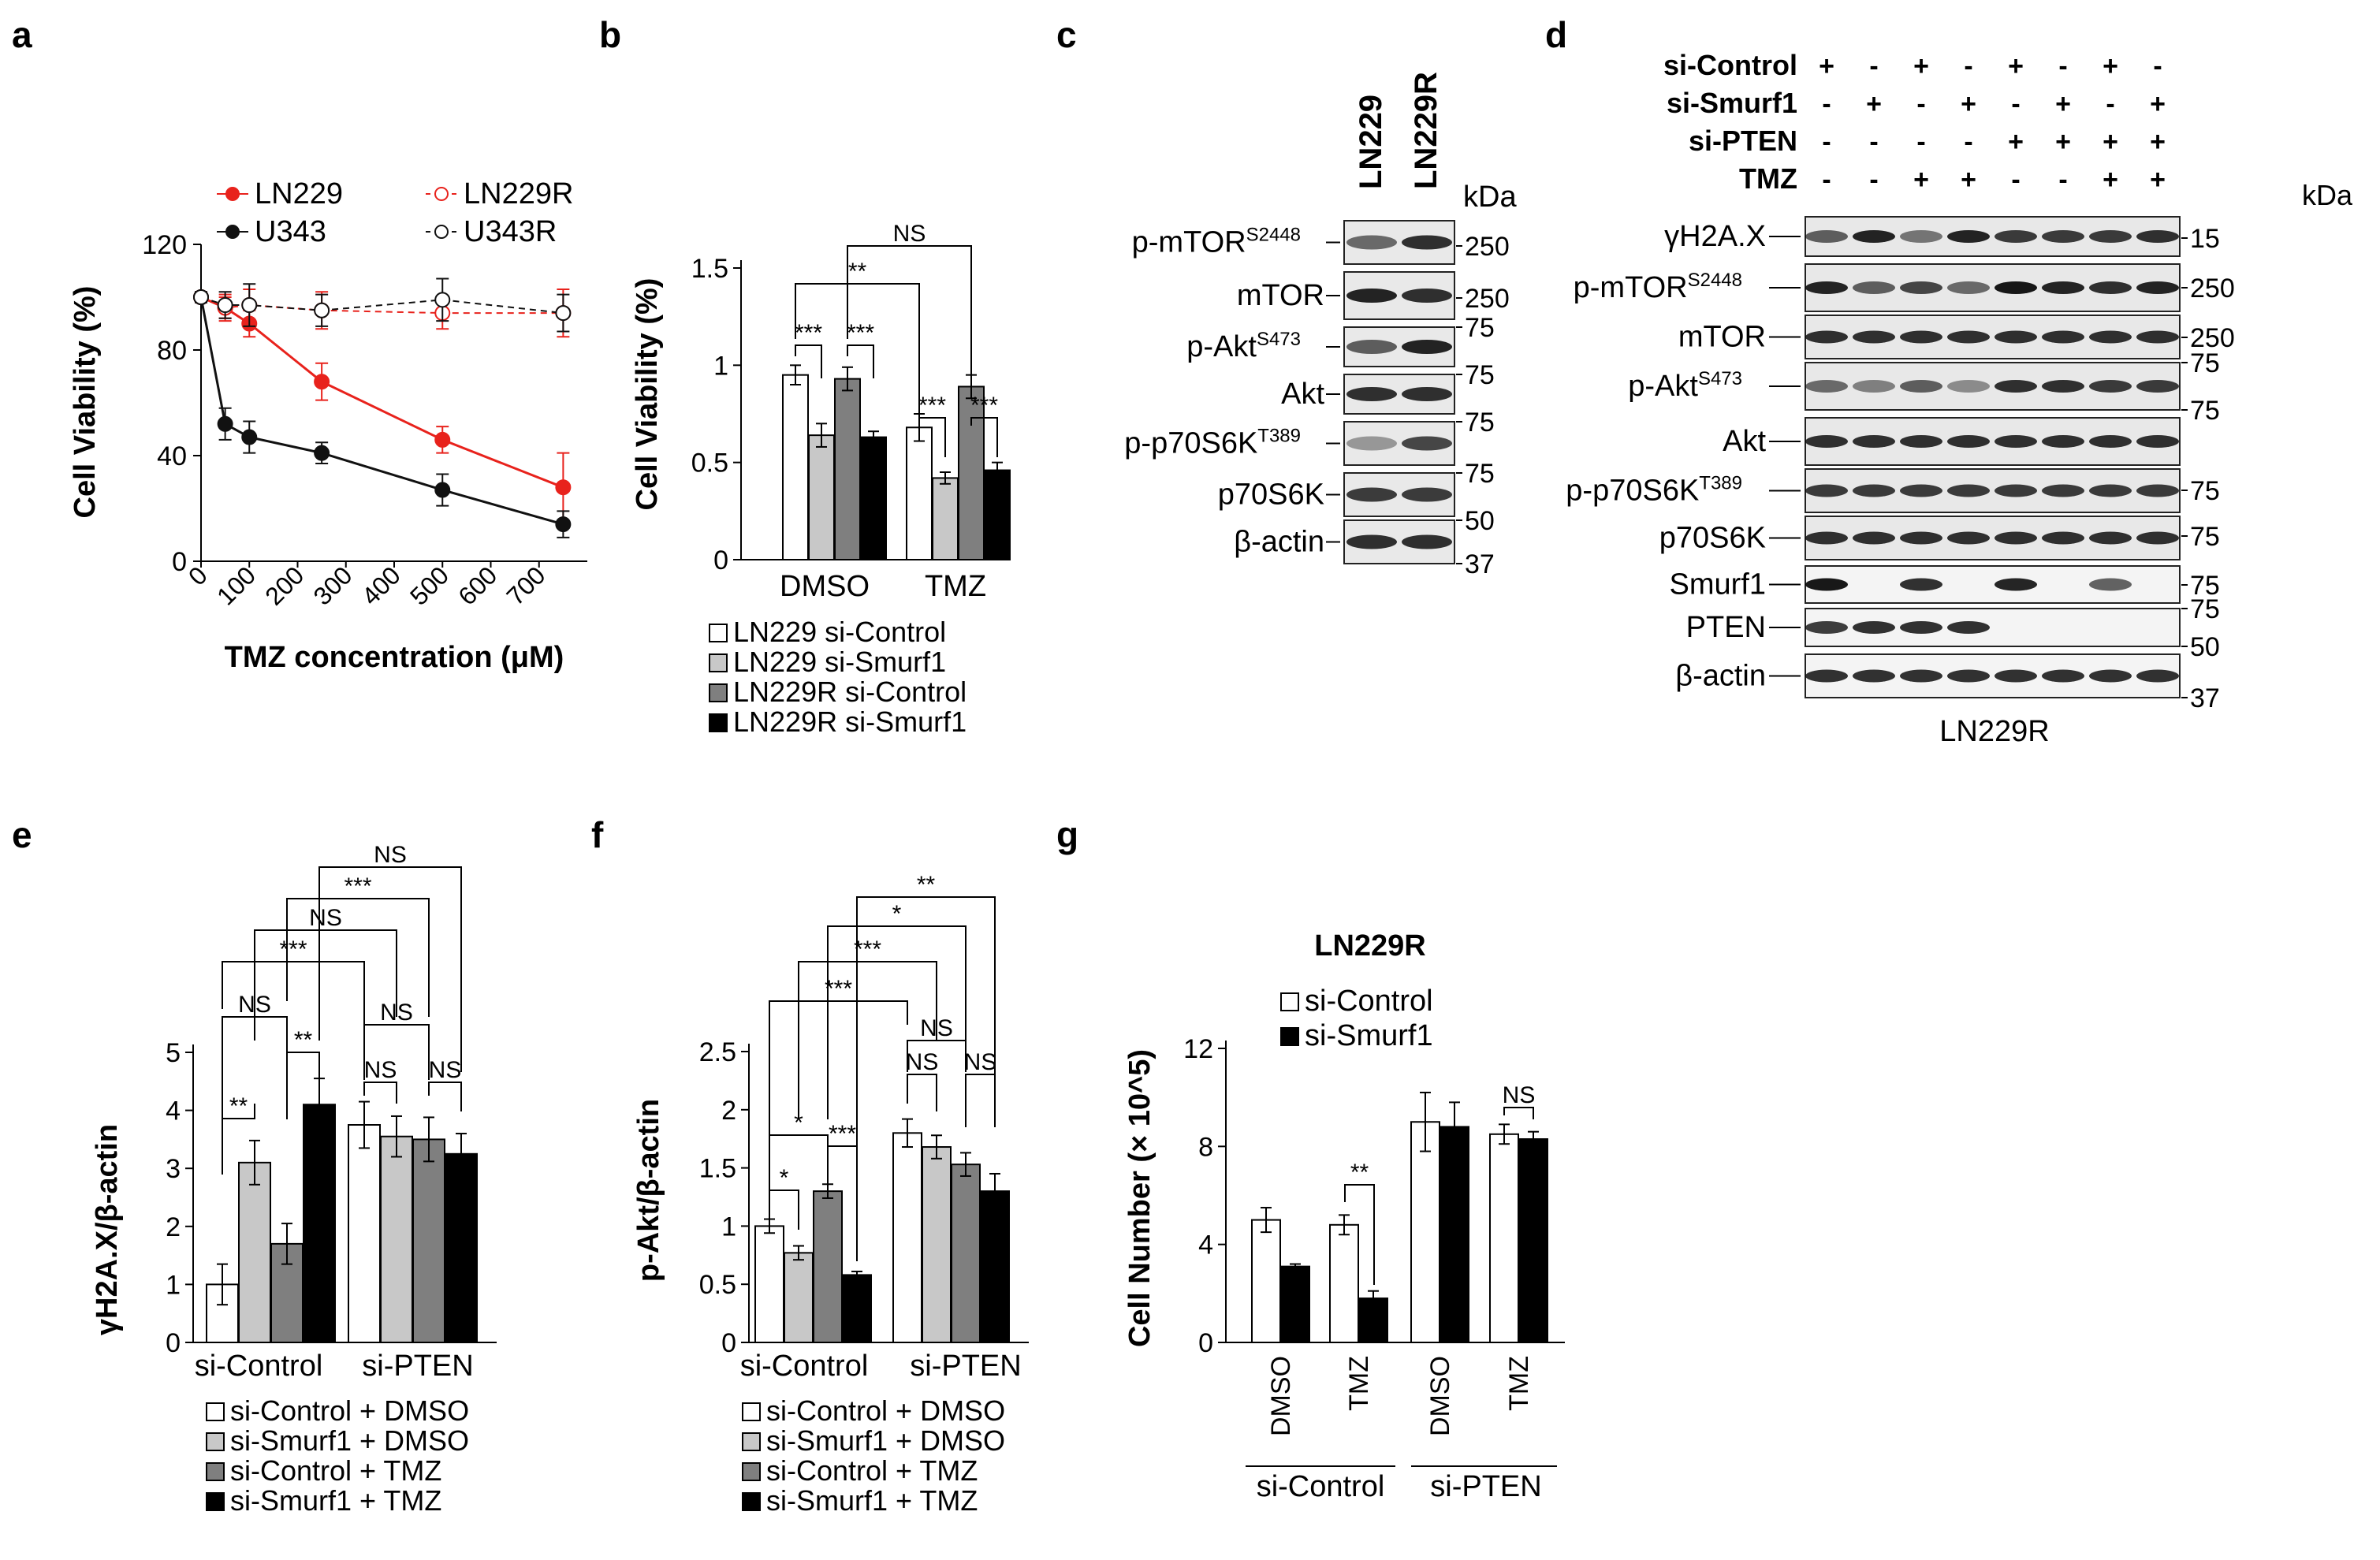 The height and width of the screenshot is (1560, 2380). Describe the element at coordinates (172, 456) in the screenshot. I see `panel-a-y-tick-label: 40` at that location.